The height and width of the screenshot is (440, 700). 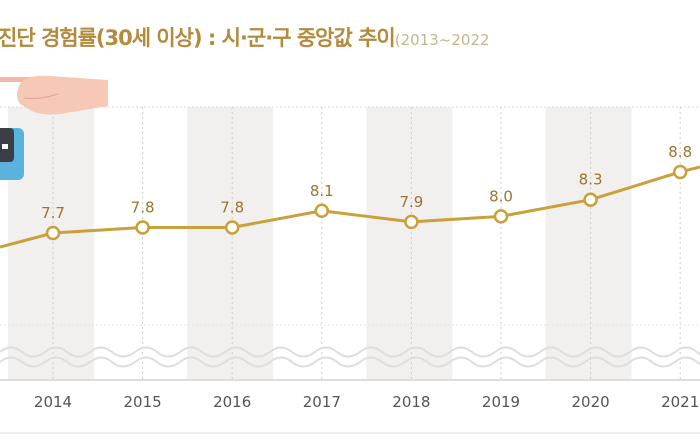 What do you see at coordinates (501, 402) in the screenshot?
I see `x-tick-label: 2019` at bounding box center [501, 402].